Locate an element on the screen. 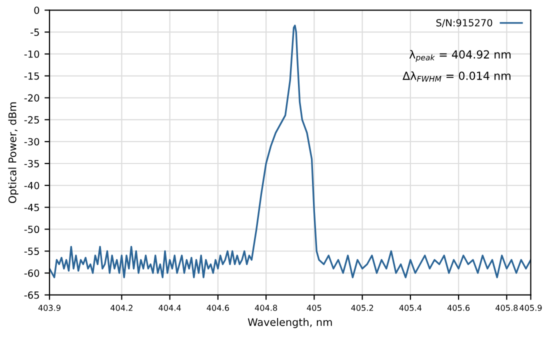 The width and height of the screenshot is (550, 339). x-tick-label: 404.6 is located at coordinates (217, 307).